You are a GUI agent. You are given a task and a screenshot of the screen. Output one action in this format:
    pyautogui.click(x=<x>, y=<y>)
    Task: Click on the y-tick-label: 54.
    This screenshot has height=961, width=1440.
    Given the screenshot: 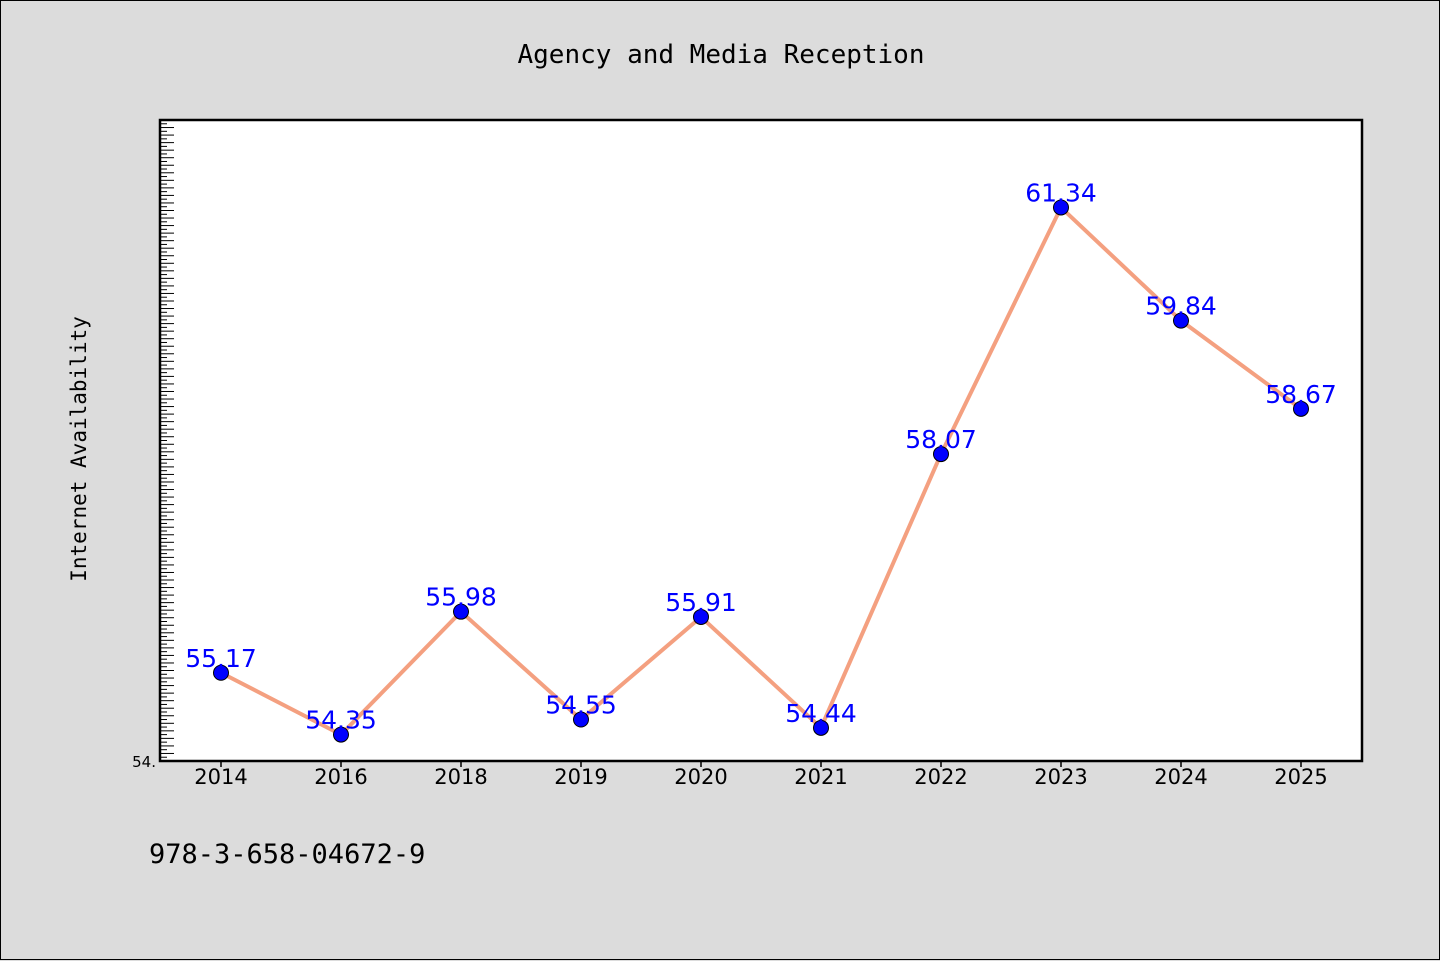 What is the action you would take?
    pyautogui.click(x=144, y=762)
    